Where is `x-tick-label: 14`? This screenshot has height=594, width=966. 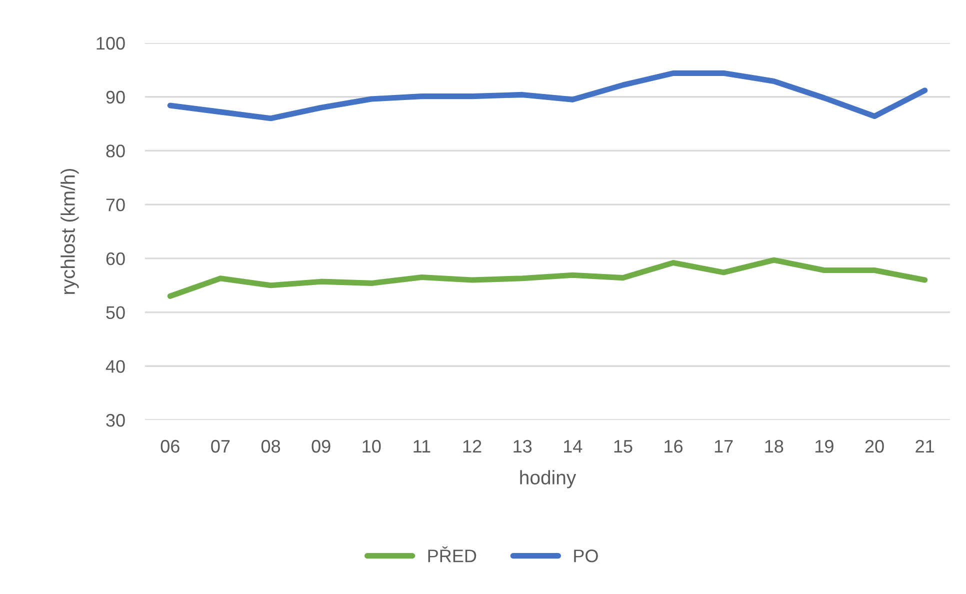 x-tick-label: 14 is located at coordinates (573, 446).